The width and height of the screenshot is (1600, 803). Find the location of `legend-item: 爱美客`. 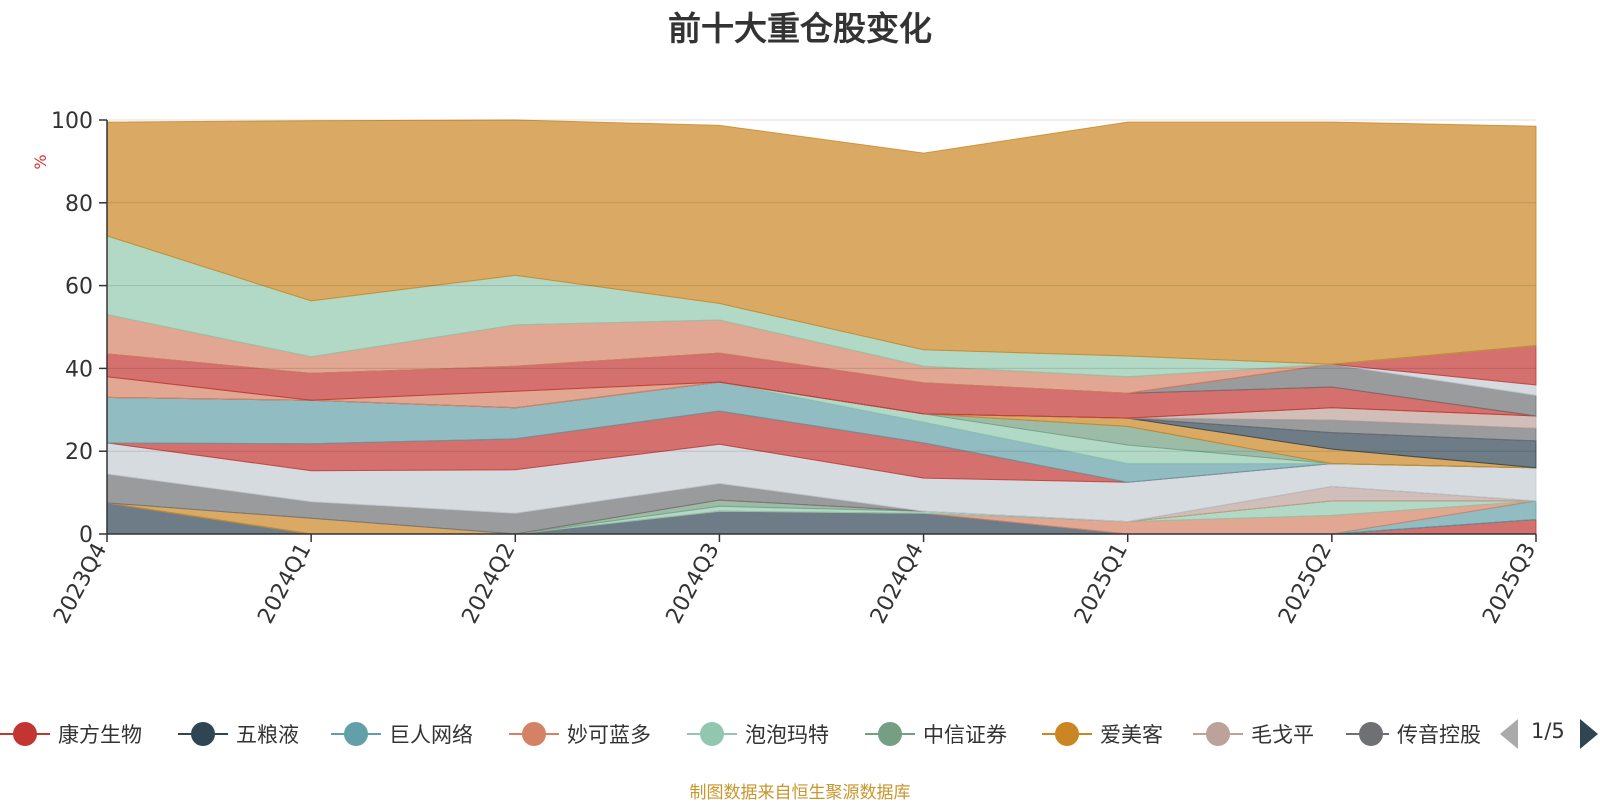

legend-item: 爱美客 is located at coordinates (1102, 734).